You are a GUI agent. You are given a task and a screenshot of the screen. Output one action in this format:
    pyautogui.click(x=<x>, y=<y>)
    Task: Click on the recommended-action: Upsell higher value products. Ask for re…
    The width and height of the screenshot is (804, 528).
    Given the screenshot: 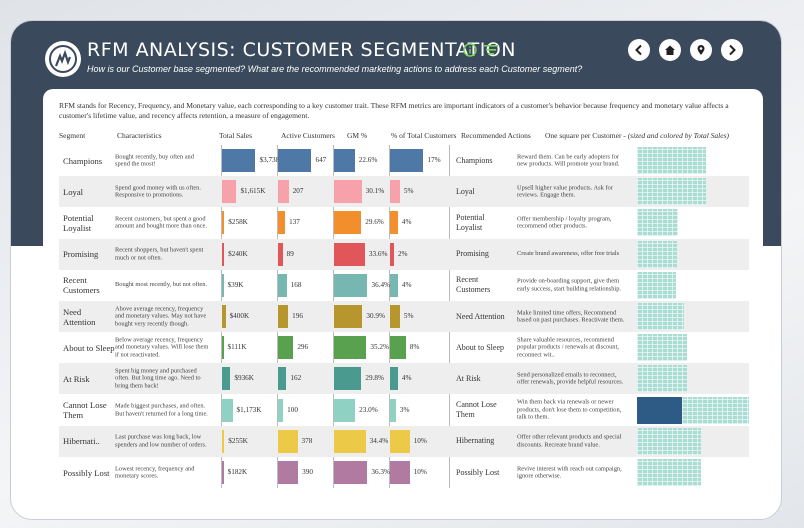 What is the action you would take?
    pyautogui.click(x=565, y=191)
    